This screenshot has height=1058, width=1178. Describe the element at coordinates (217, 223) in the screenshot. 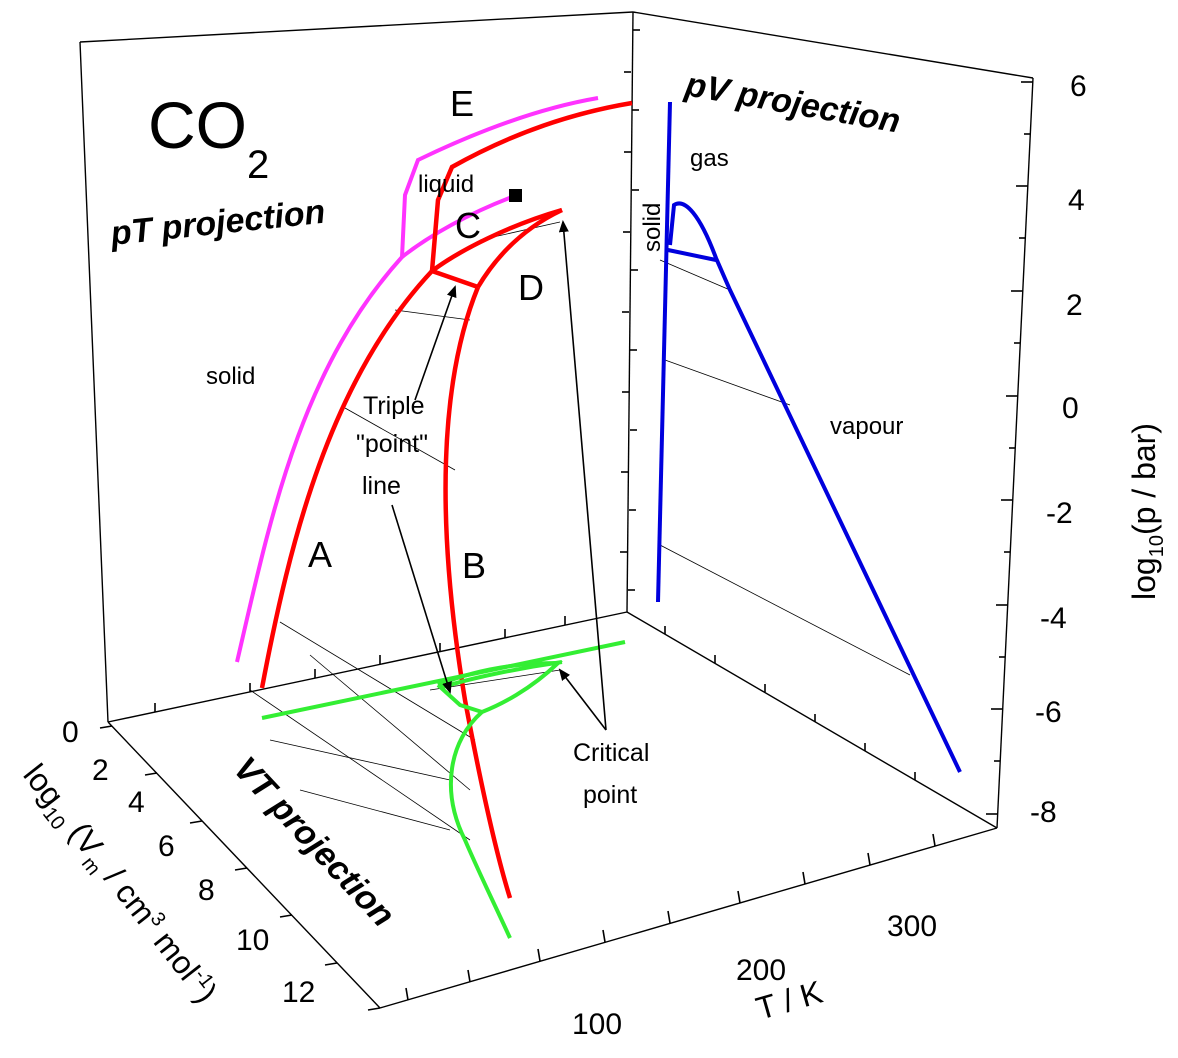

I see `pt-projection-label: pT projection` at that location.